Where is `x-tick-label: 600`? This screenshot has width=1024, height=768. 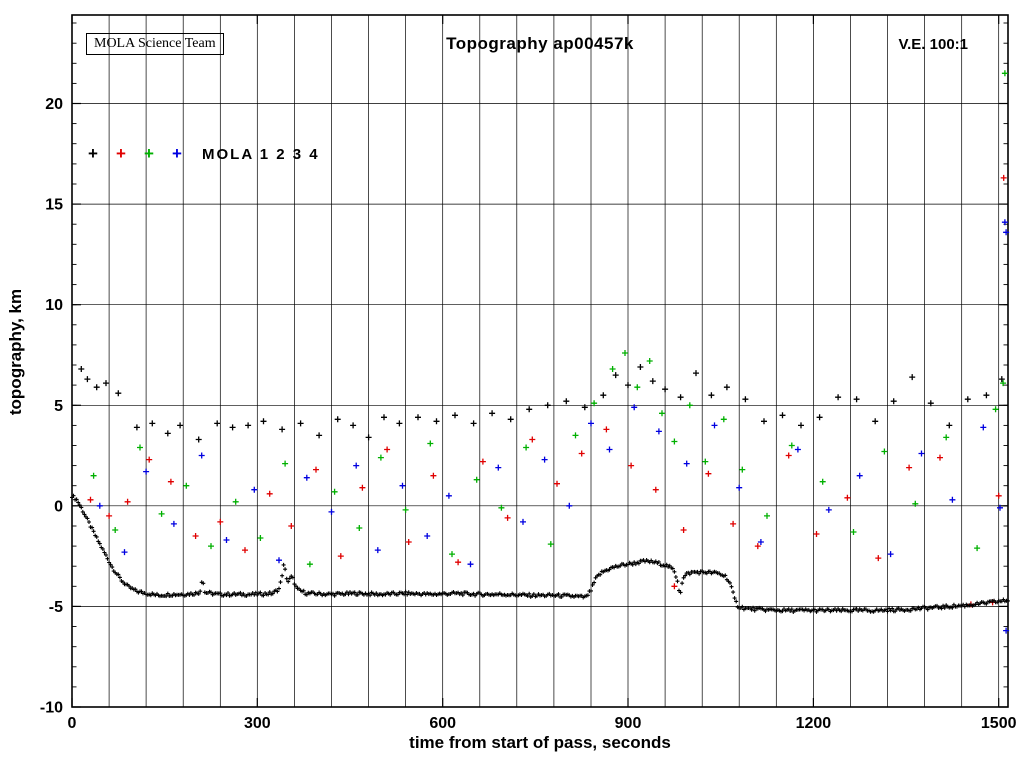
x-tick-label: 600 is located at coordinates (442, 723).